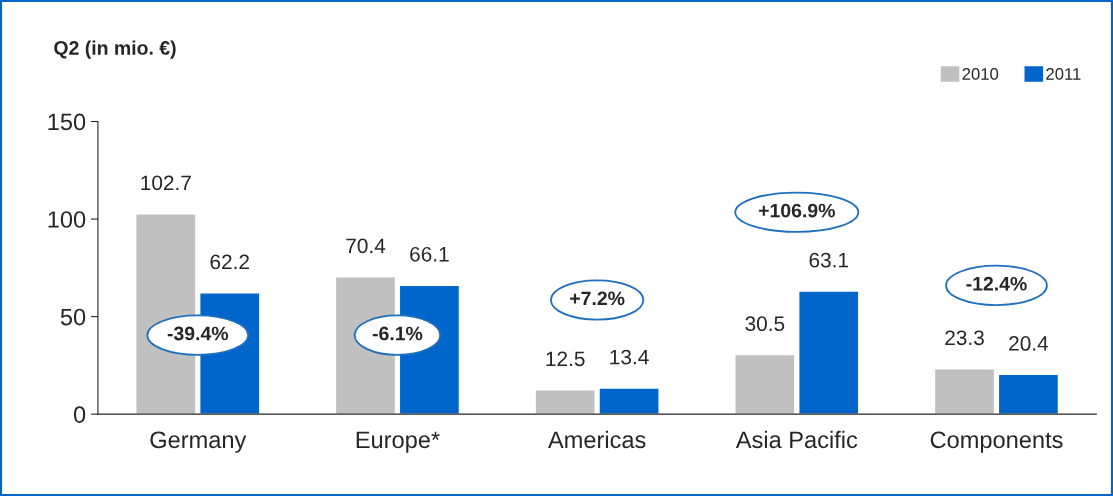 The image size is (1113, 496). I want to click on data-label: 20.4, so click(1029, 343).